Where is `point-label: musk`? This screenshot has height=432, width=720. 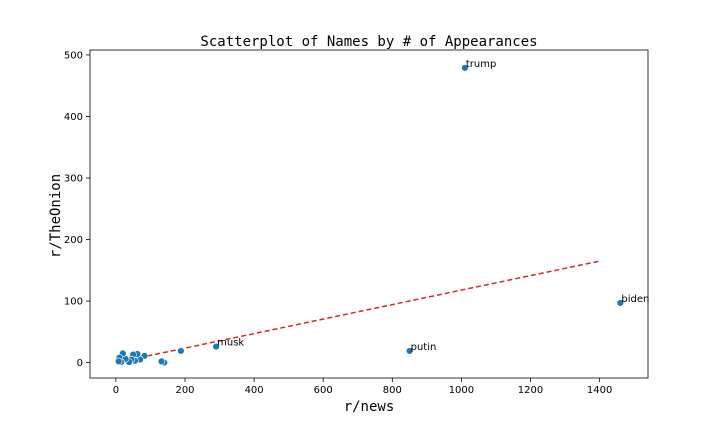
point-label: musk is located at coordinates (230, 343).